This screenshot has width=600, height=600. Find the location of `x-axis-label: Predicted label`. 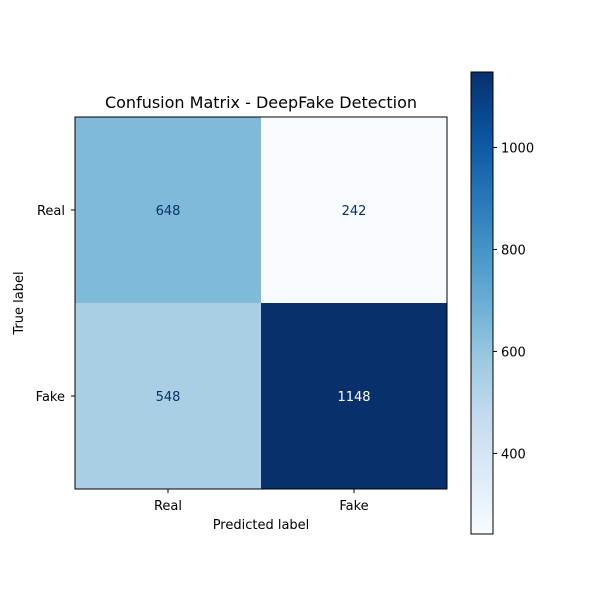

x-axis-label: Predicted label is located at coordinates (261, 525).